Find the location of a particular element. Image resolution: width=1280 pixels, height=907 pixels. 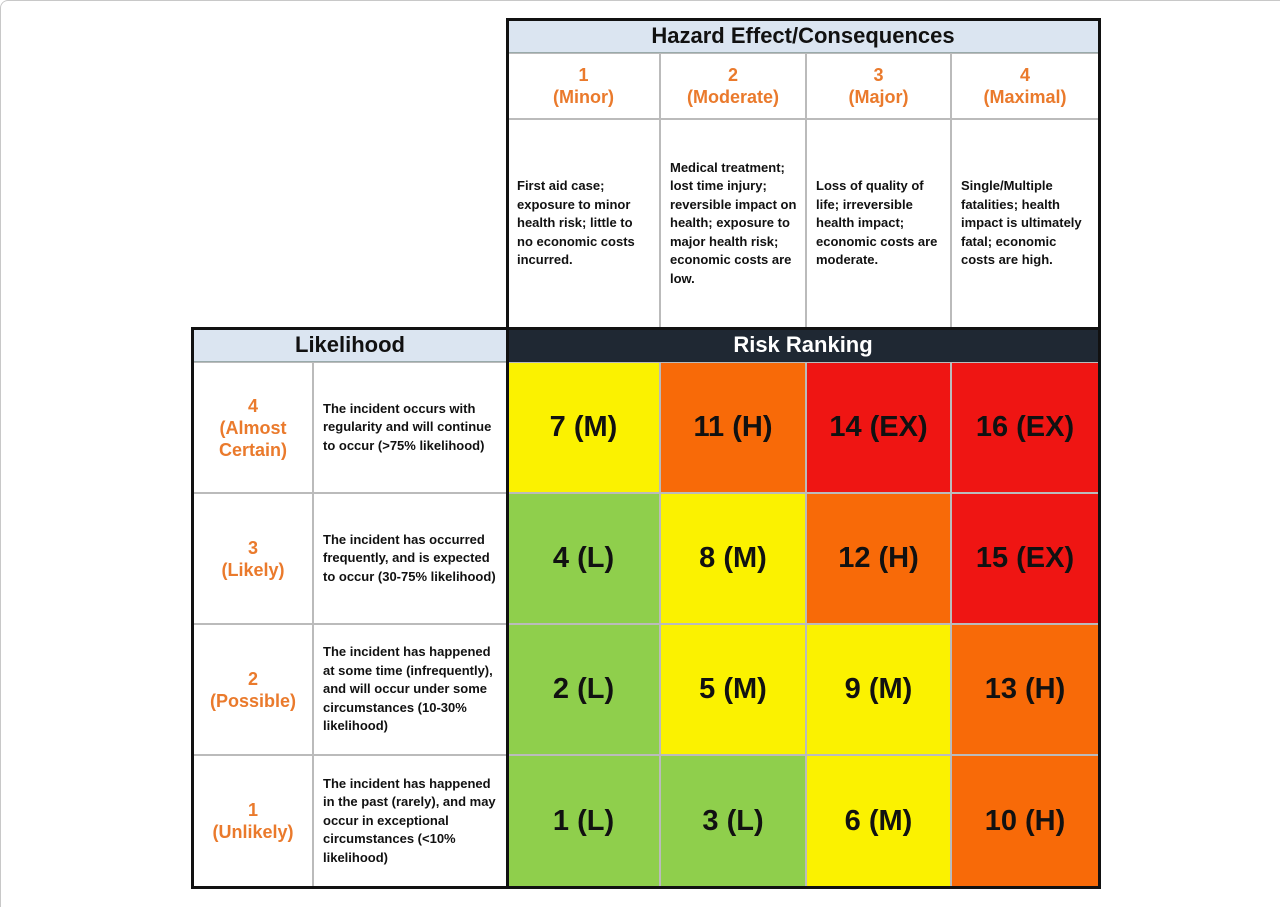

consequence-level: 2 (Moderate) is located at coordinates (733, 86).